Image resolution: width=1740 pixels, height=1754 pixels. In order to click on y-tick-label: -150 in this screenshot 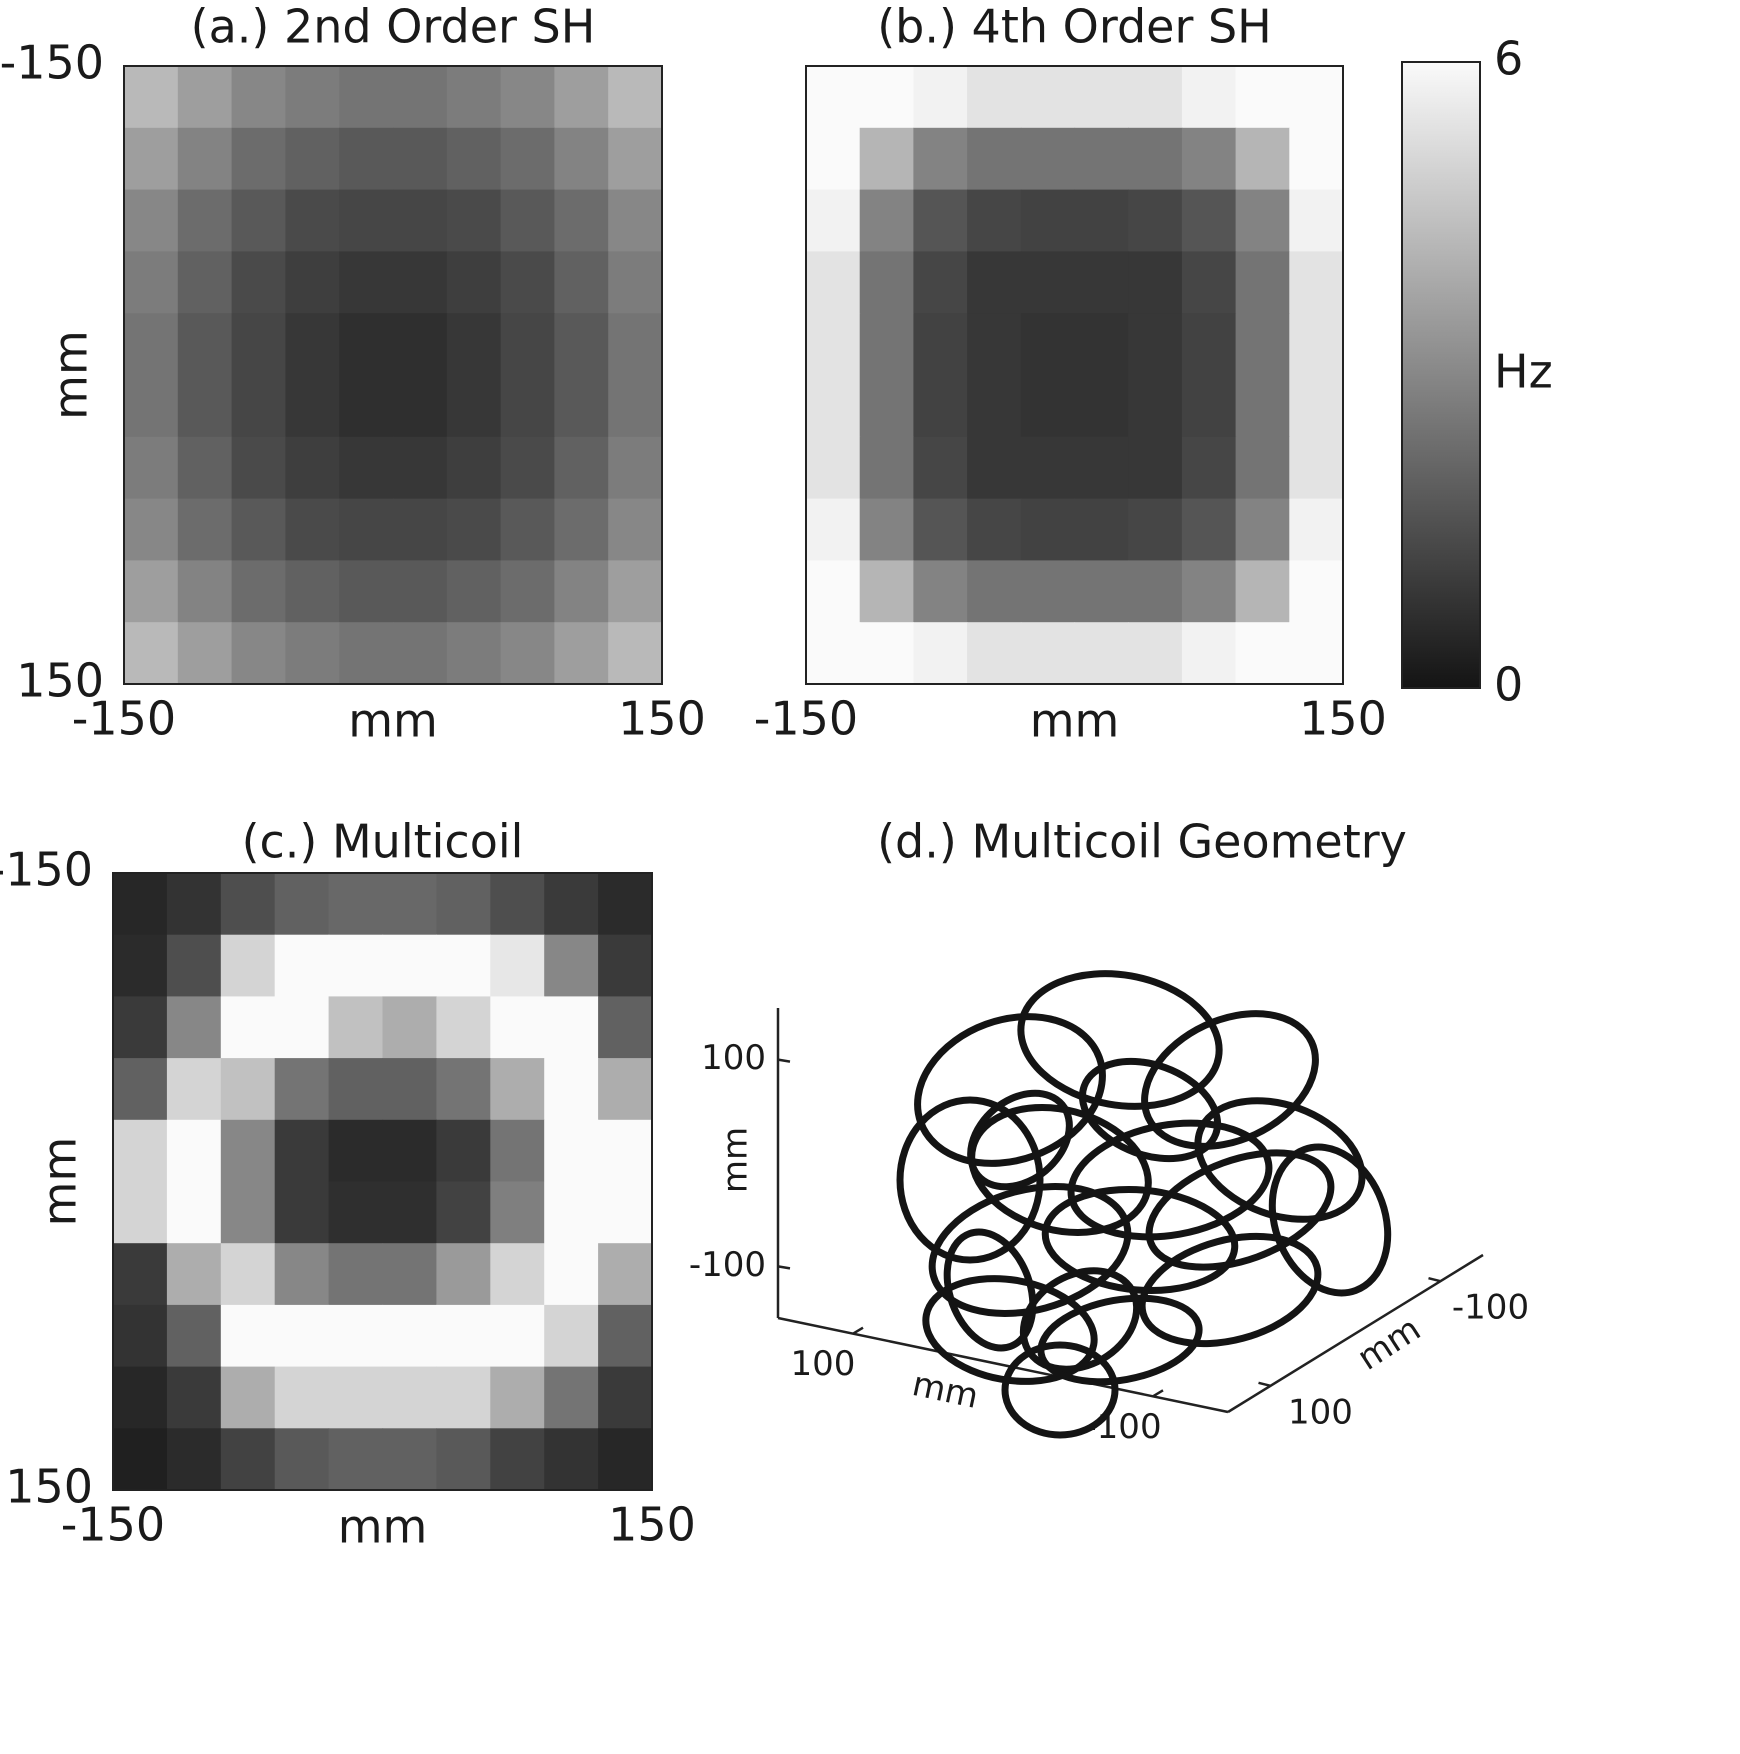, I will do `click(46, 870)`.